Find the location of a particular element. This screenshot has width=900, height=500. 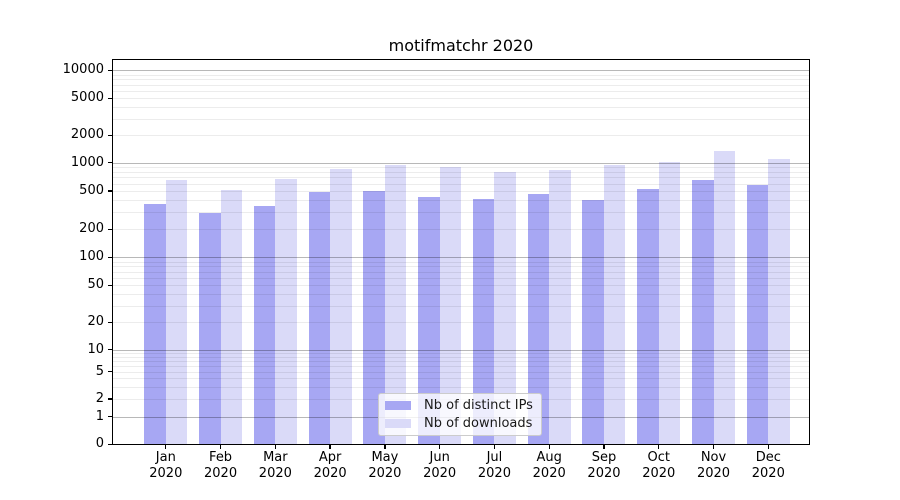

x-tick-label: Feb 2020 is located at coordinates (221, 466).